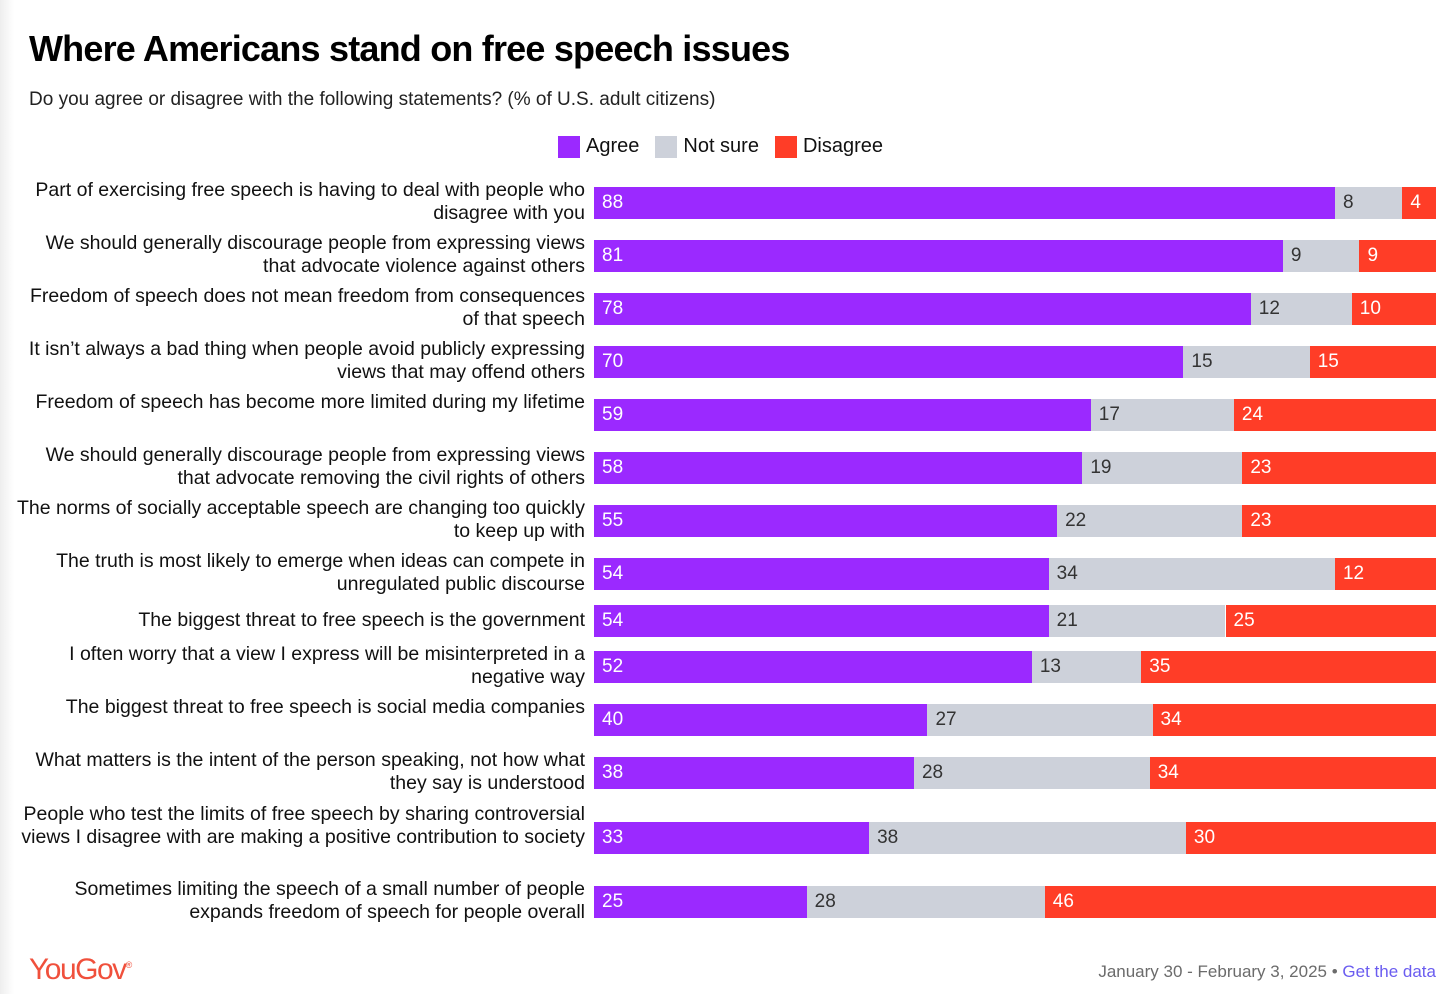 The height and width of the screenshot is (994, 1456). I want to click on data-label-disagree: 9, so click(1373, 255).